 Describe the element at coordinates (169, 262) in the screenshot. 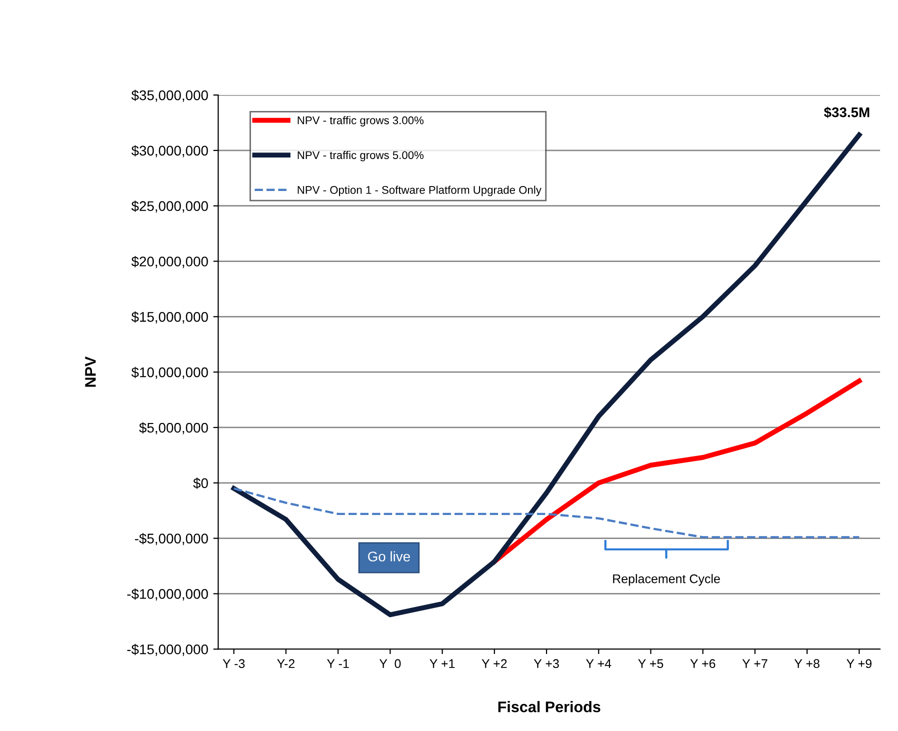

I see `y-tick-label: $20,000,000` at that location.